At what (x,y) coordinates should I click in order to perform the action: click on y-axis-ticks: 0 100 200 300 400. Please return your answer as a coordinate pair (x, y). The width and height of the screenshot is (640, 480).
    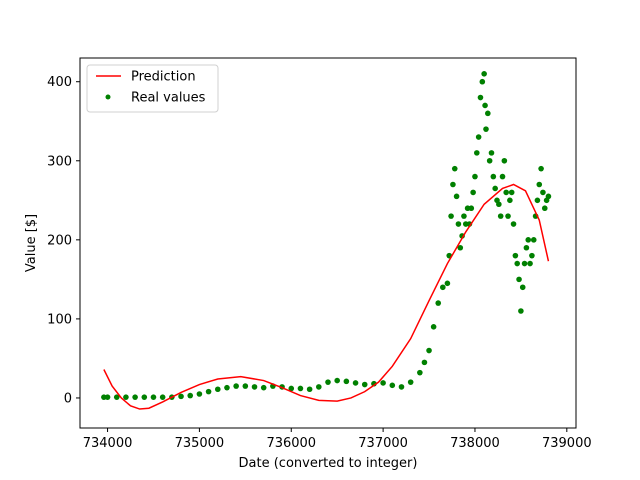
    Looking at the image, I should click on (63, 240).